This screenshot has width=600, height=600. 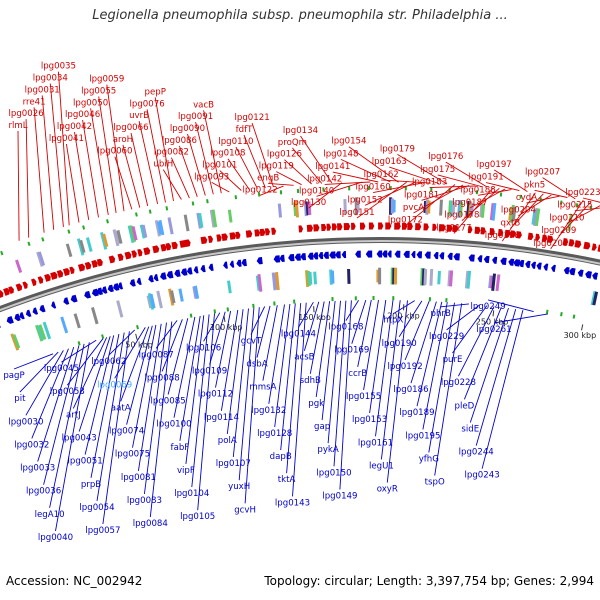 I want to click on reverse-gene-label: lpg0112, so click(x=215, y=395).